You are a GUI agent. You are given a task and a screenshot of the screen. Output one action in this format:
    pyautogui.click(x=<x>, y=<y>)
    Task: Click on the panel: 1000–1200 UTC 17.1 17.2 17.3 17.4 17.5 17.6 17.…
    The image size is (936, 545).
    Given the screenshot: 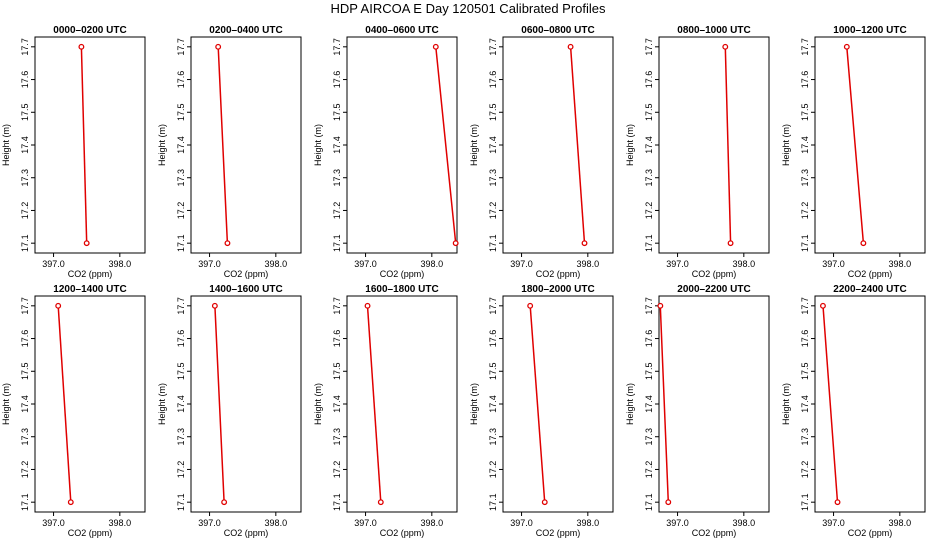 What is the action you would take?
    pyautogui.click(x=853, y=152)
    